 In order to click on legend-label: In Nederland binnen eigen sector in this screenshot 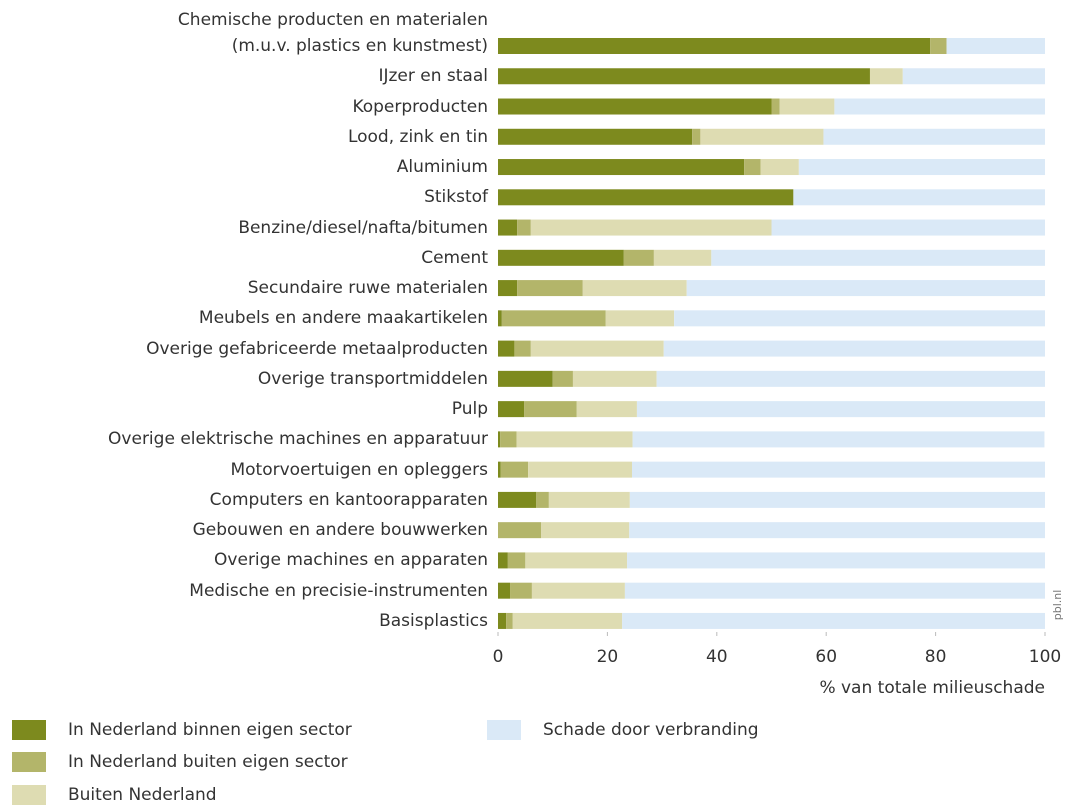, I will do `click(210, 730)`.